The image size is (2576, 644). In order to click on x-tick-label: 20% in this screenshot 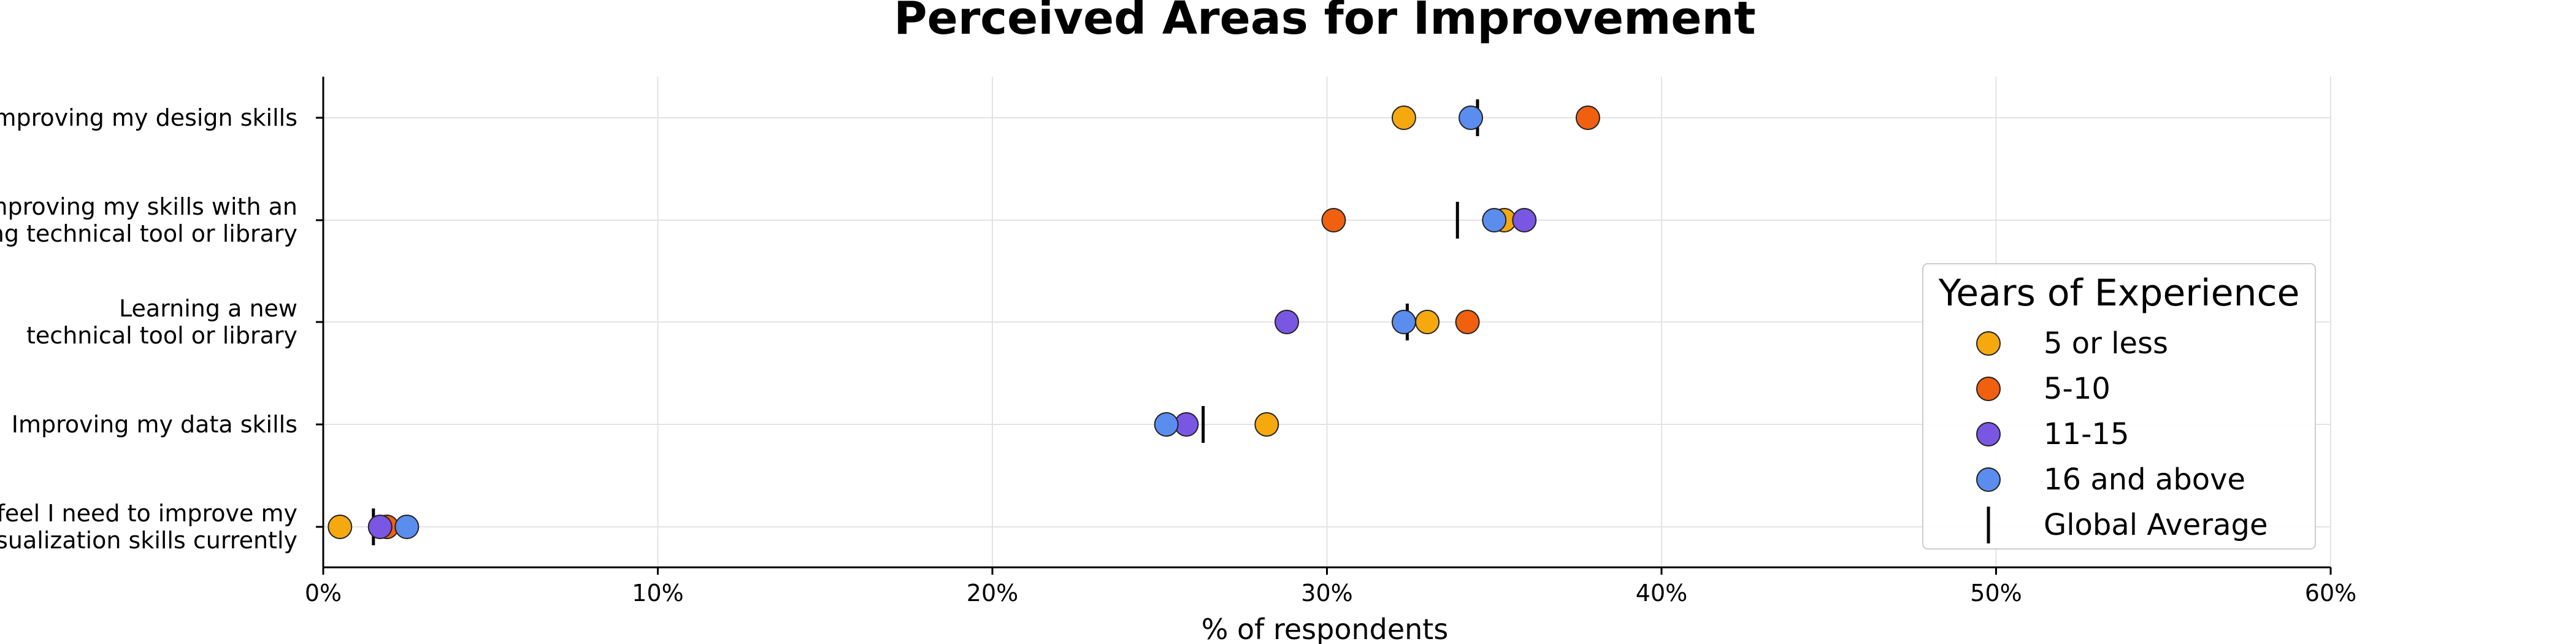, I will do `click(992, 593)`.